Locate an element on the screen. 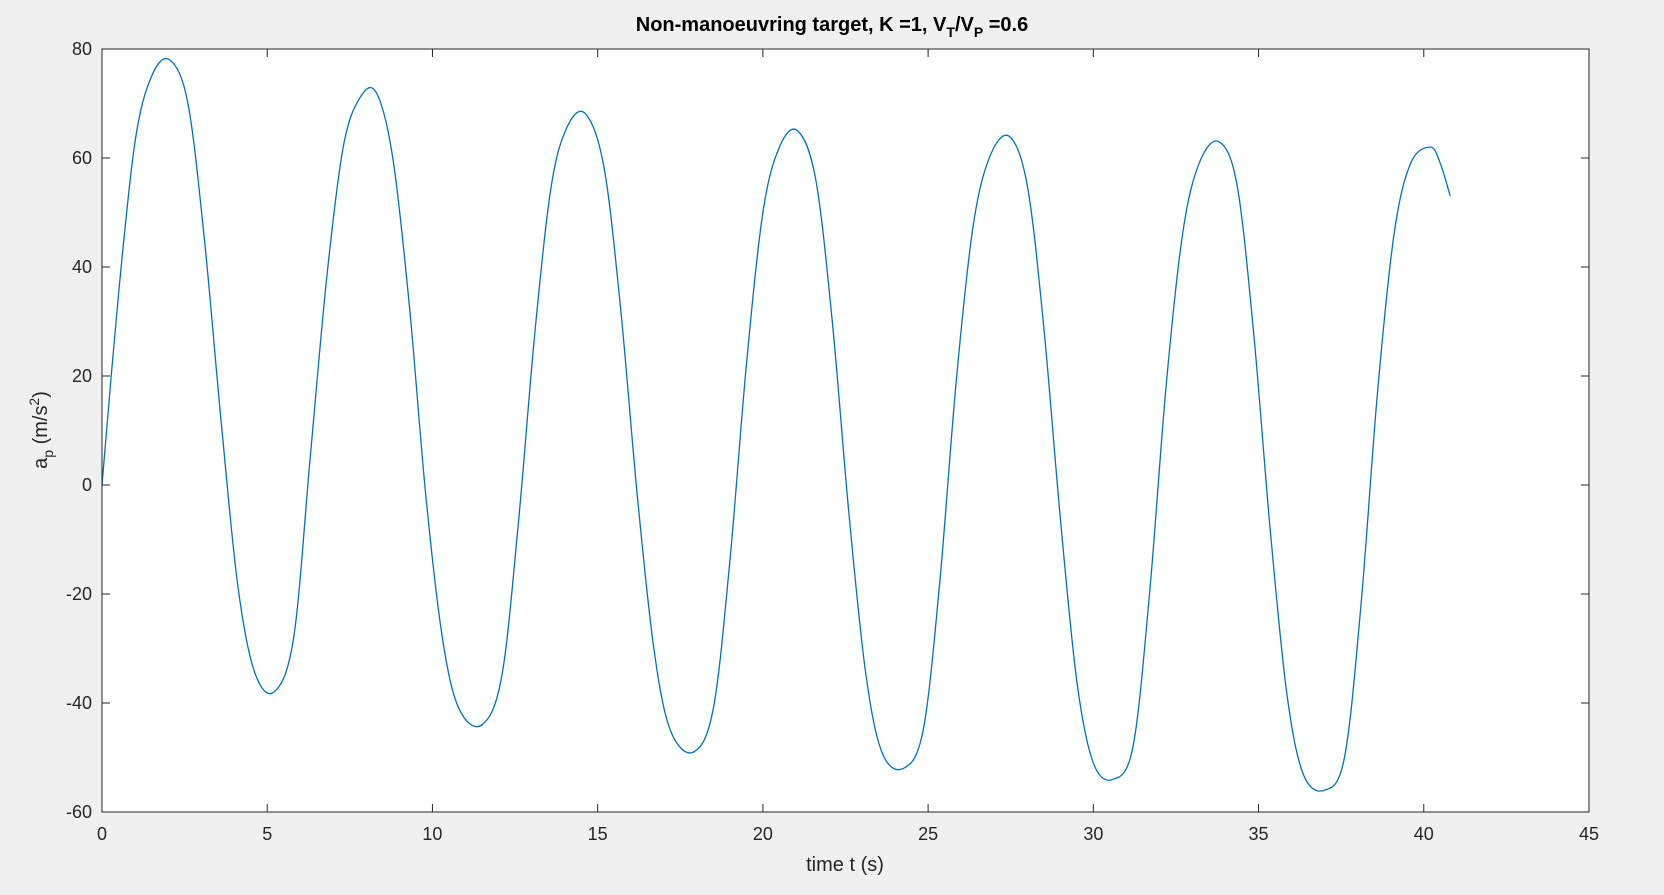 The height and width of the screenshot is (895, 1664). x-tick-label: 15 is located at coordinates (598, 834).